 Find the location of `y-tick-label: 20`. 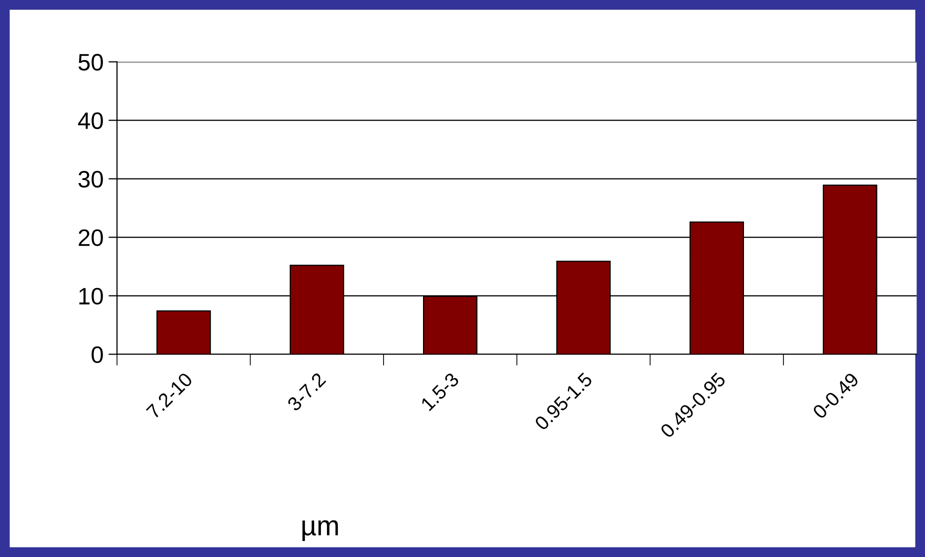

y-tick-label: 20 is located at coordinates (90, 237).